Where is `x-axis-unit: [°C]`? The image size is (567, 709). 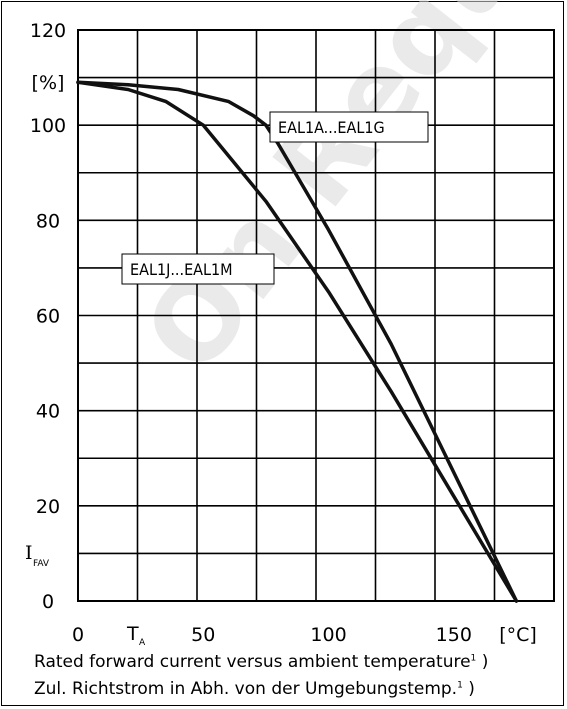 x-axis-unit: [°C] is located at coordinates (518, 635).